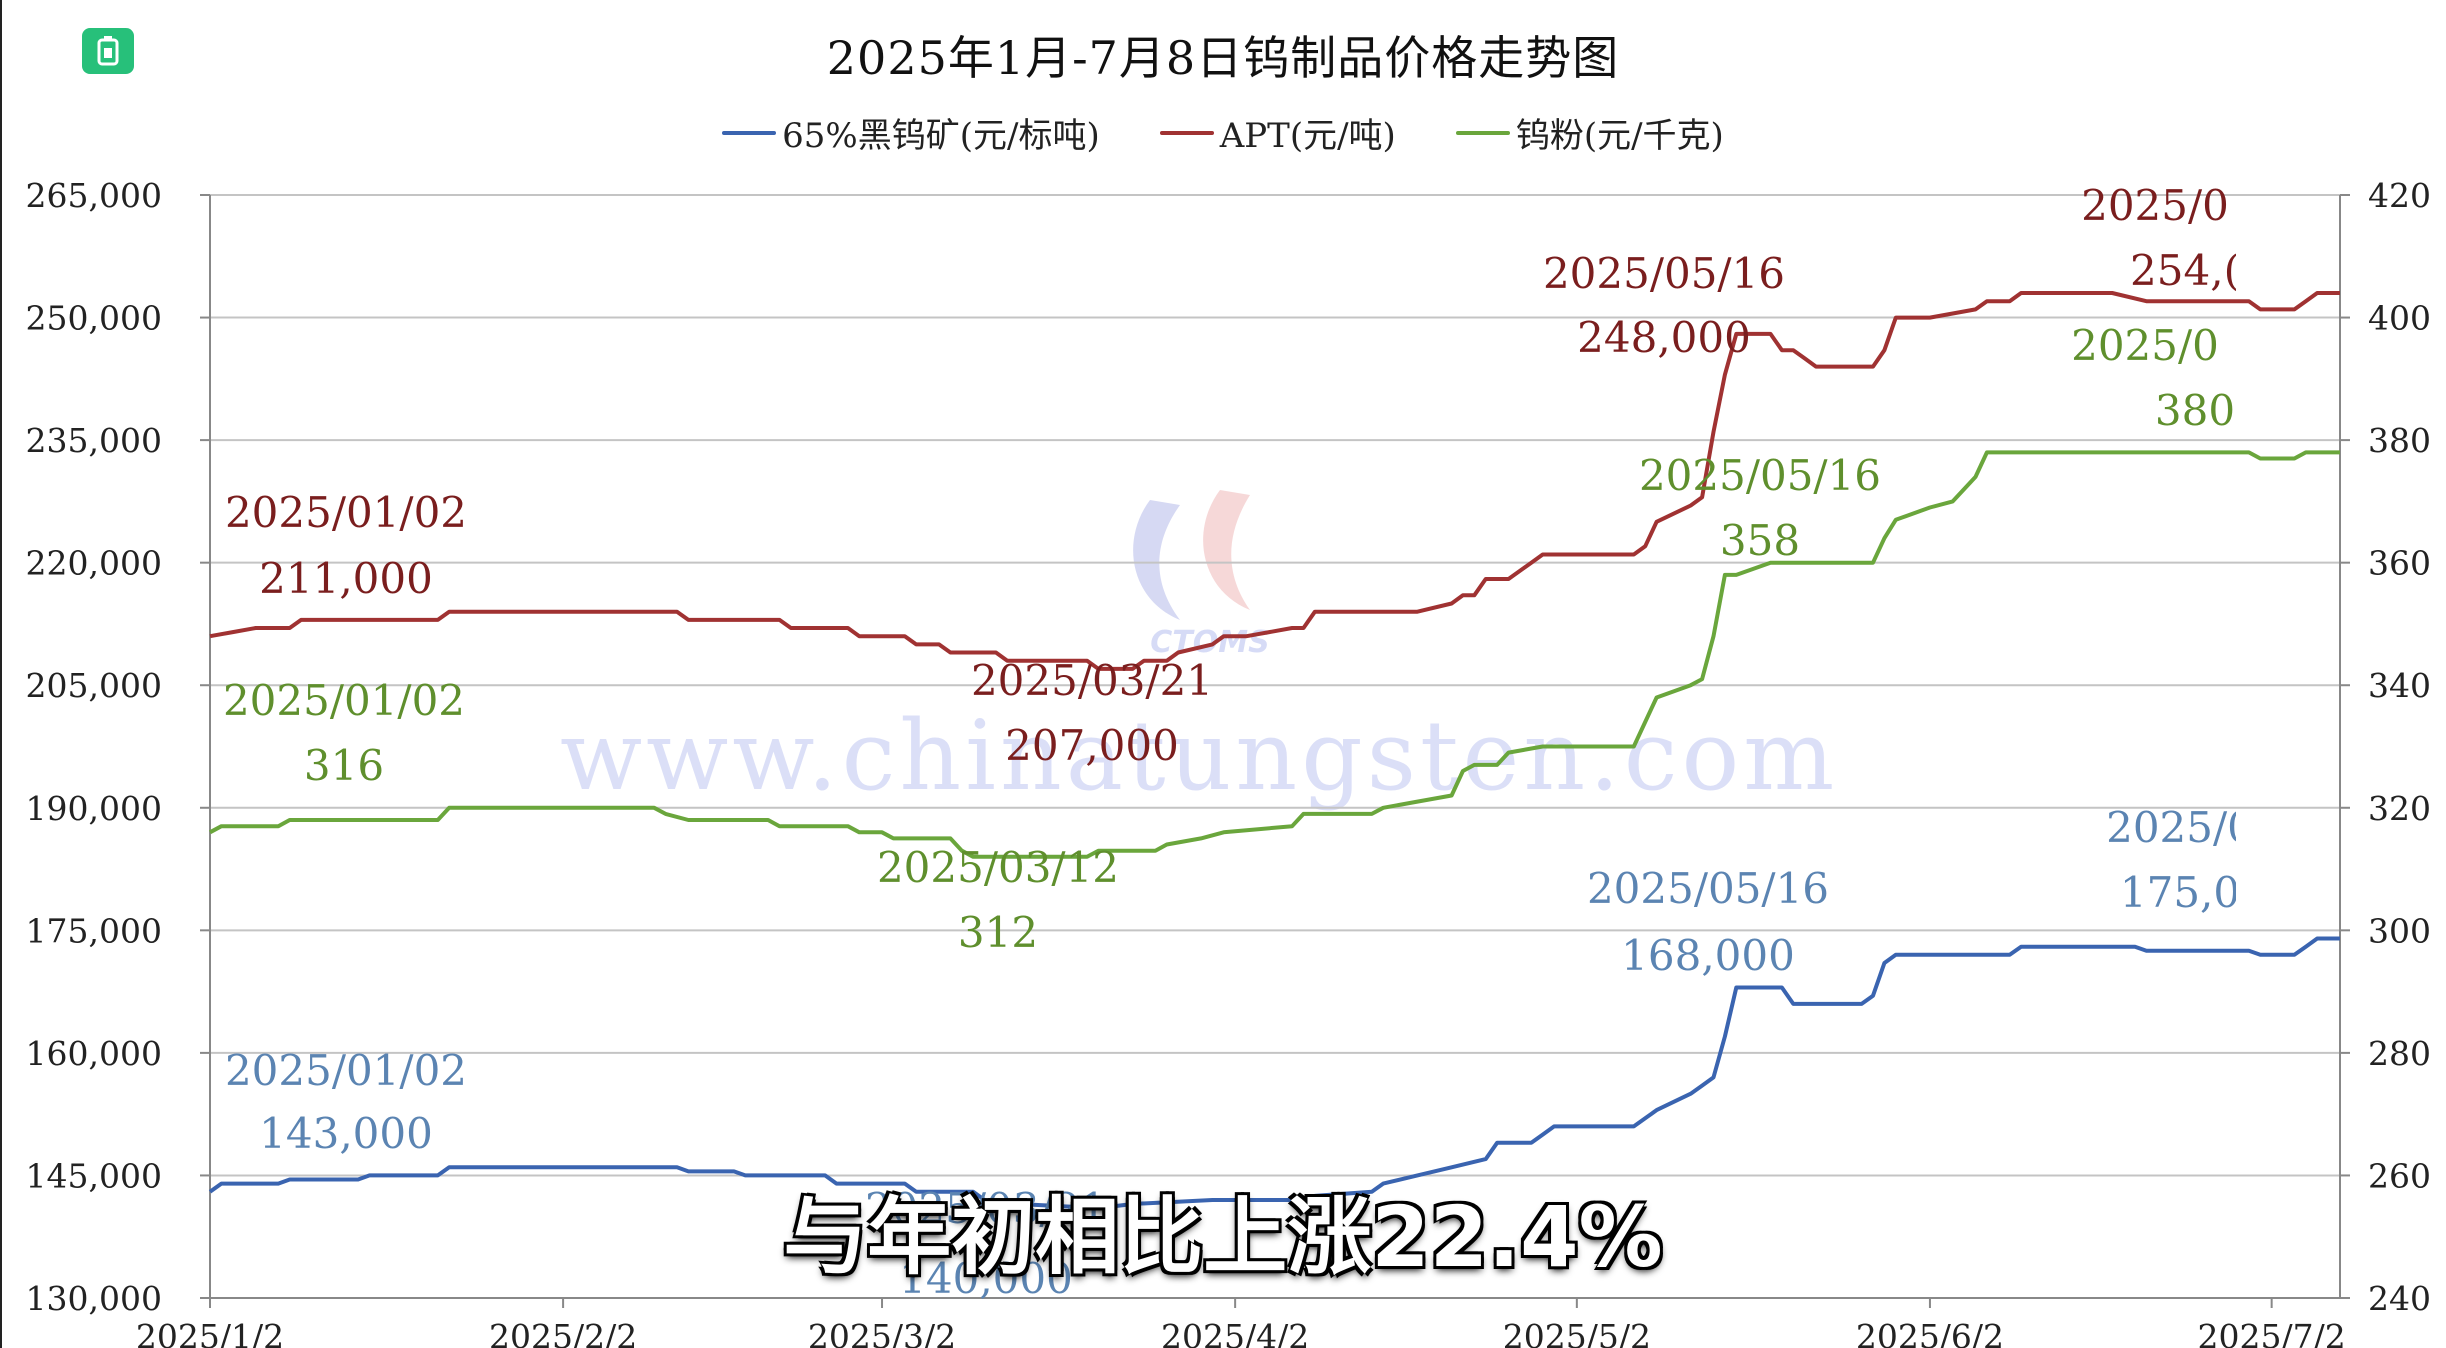 The width and height of the screenshot is (2446, 1348). I want to click on y-right-tick-label: 380, so click(2399, 440).